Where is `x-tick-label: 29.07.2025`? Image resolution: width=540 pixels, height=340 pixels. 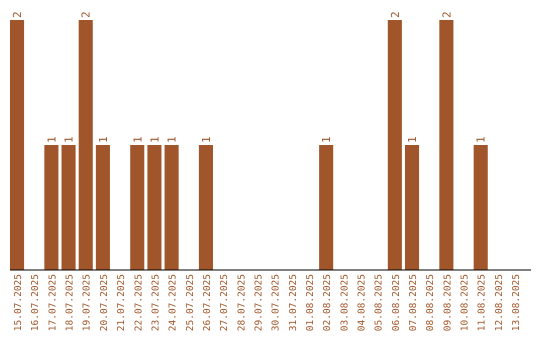
x-tick-label: 29.07.2025 is located at coordinates (258, 303).